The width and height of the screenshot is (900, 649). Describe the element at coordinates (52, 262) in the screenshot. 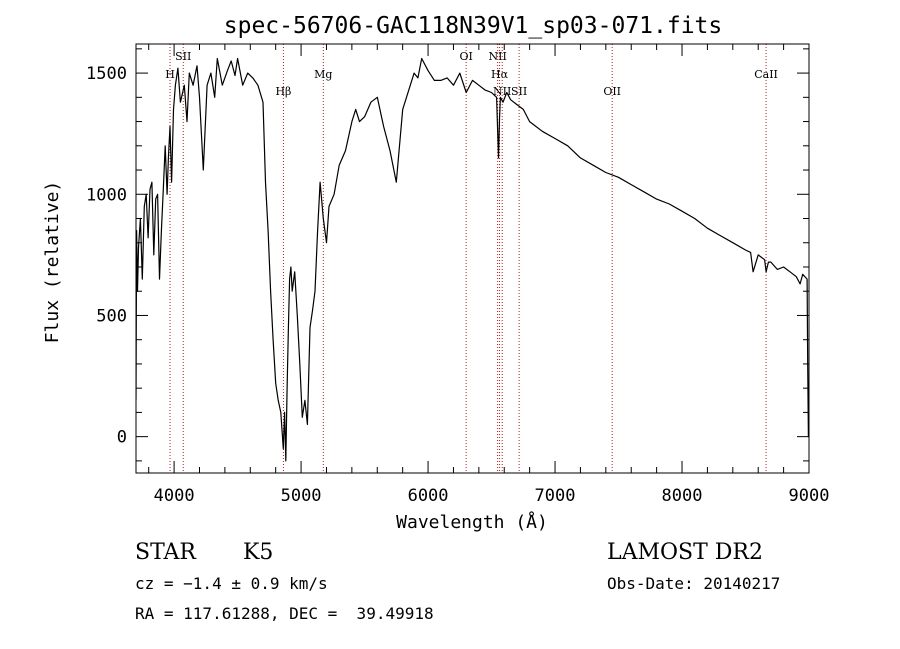

I see `y-axis-label: Flux (relative)` at that location.